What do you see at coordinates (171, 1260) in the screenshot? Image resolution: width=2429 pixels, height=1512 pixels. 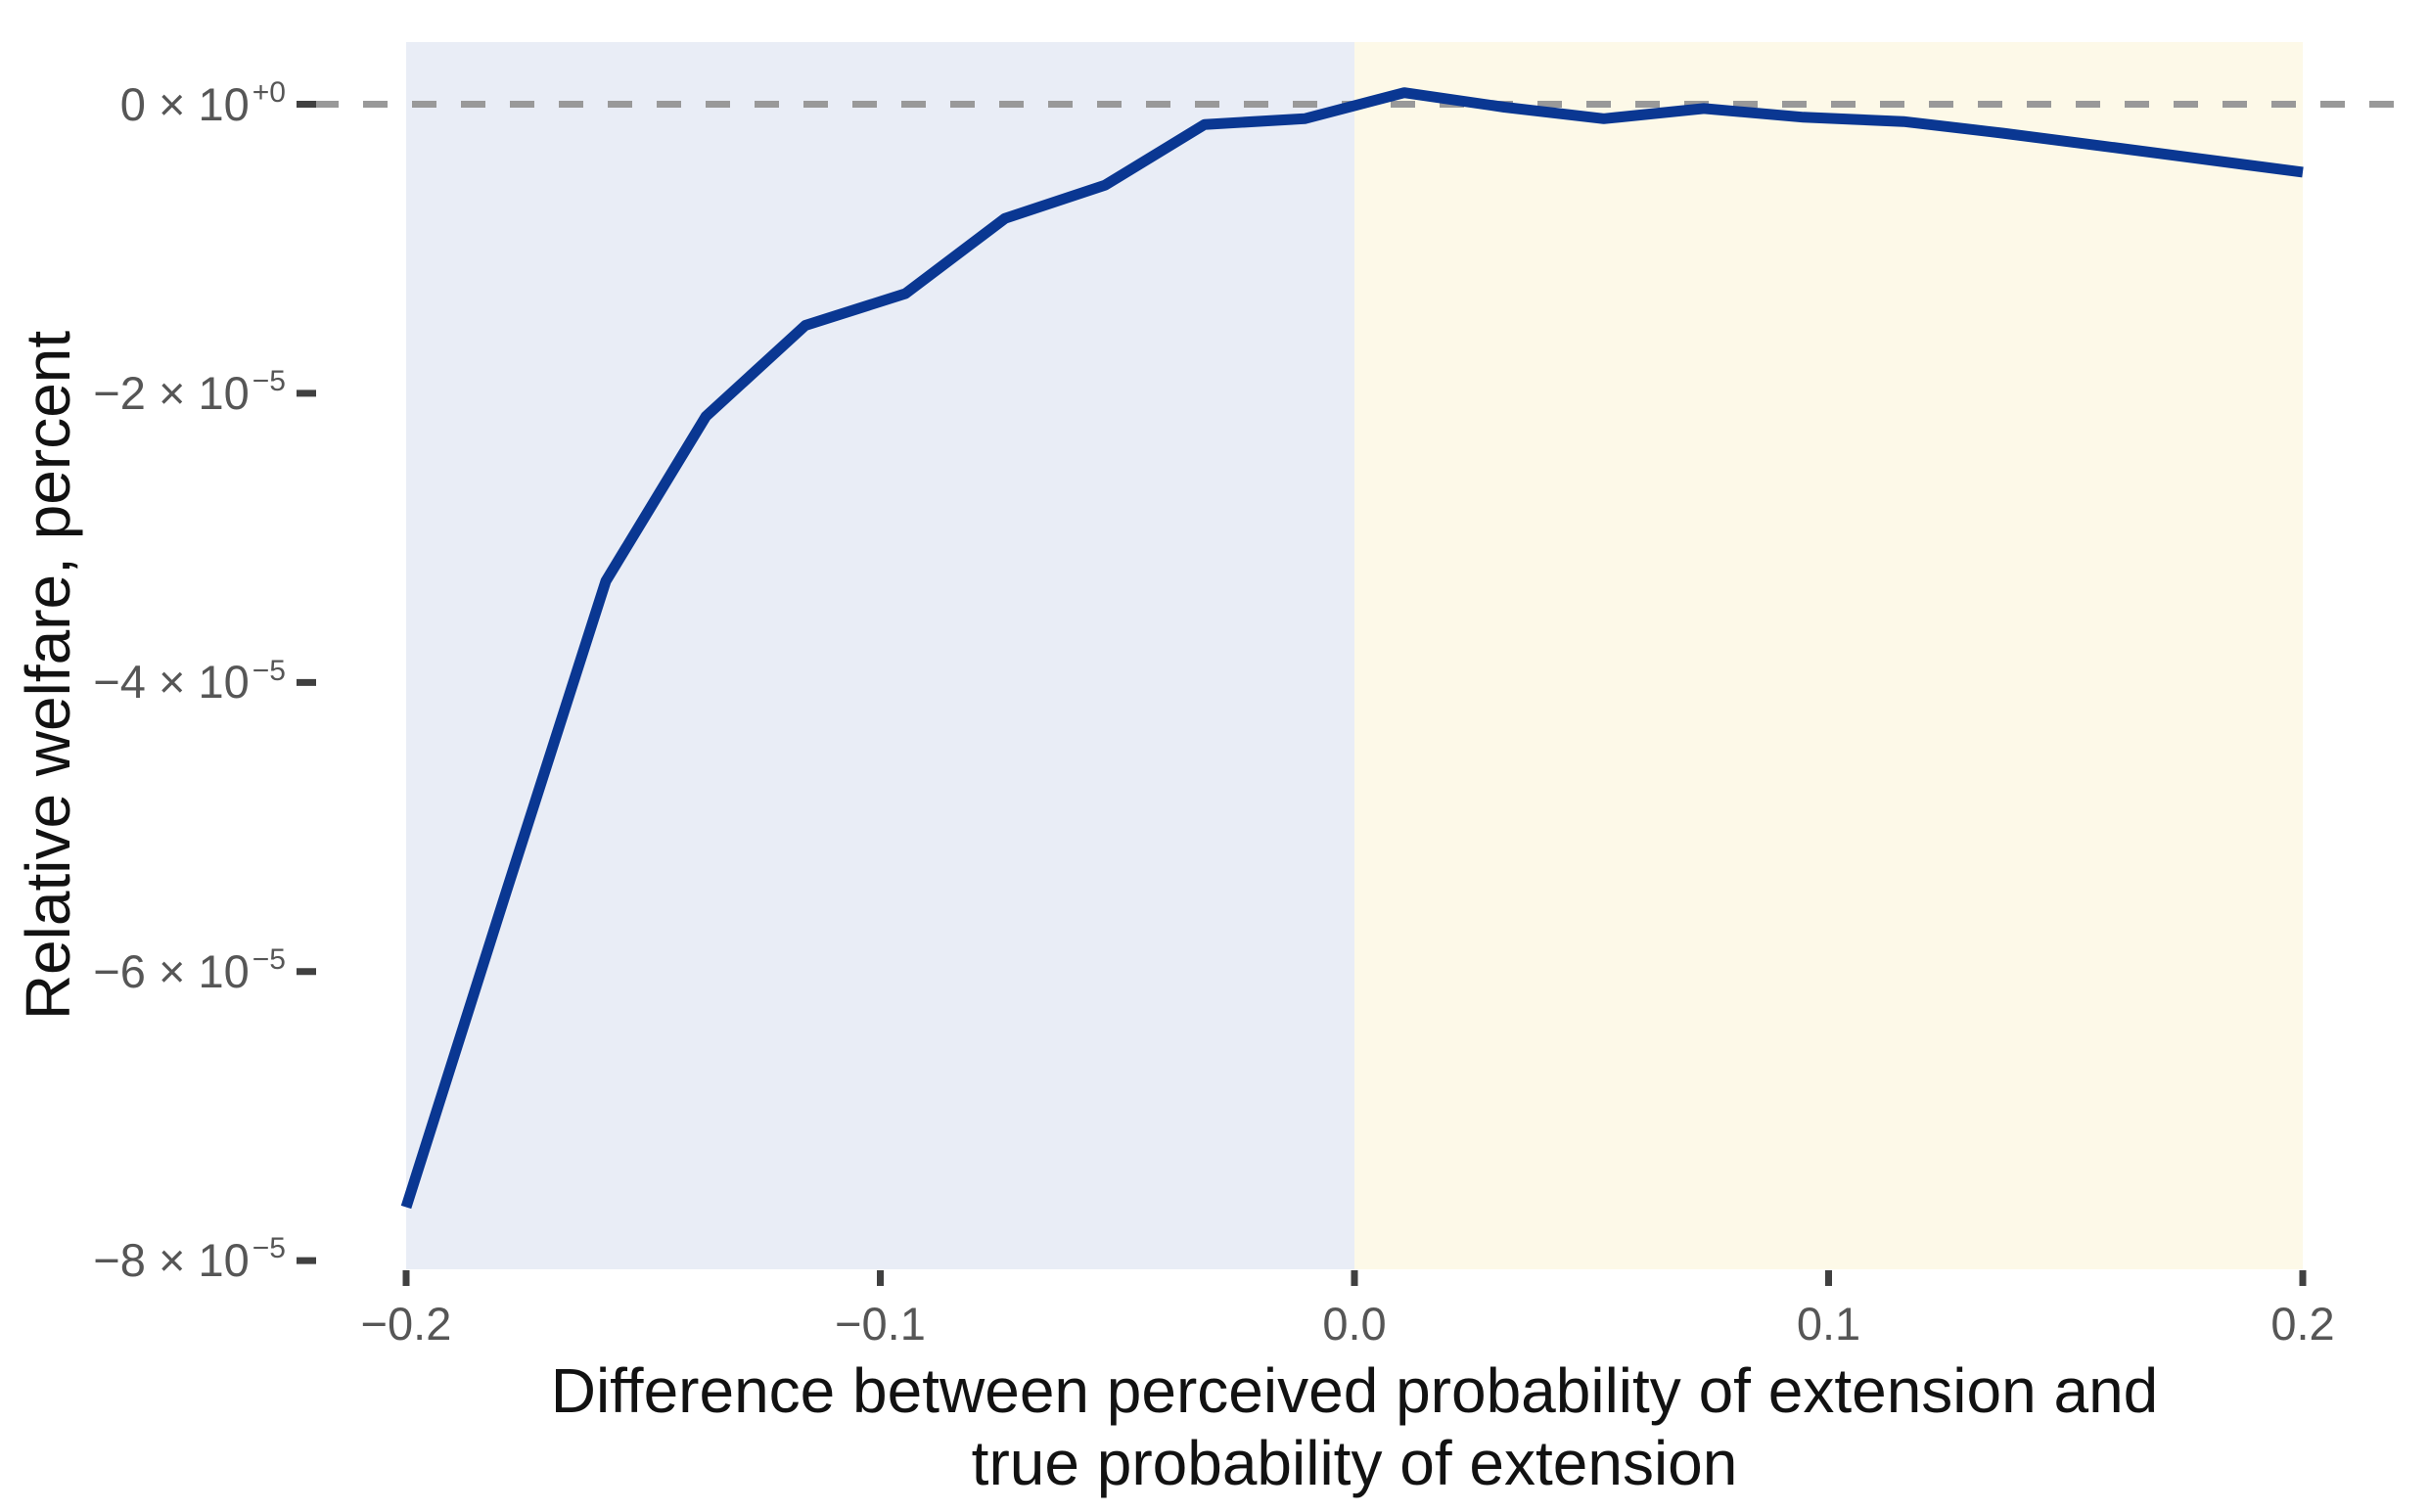 I see `y-tick-mantissa: −8 × 10` at bounding box center [171, 1260].